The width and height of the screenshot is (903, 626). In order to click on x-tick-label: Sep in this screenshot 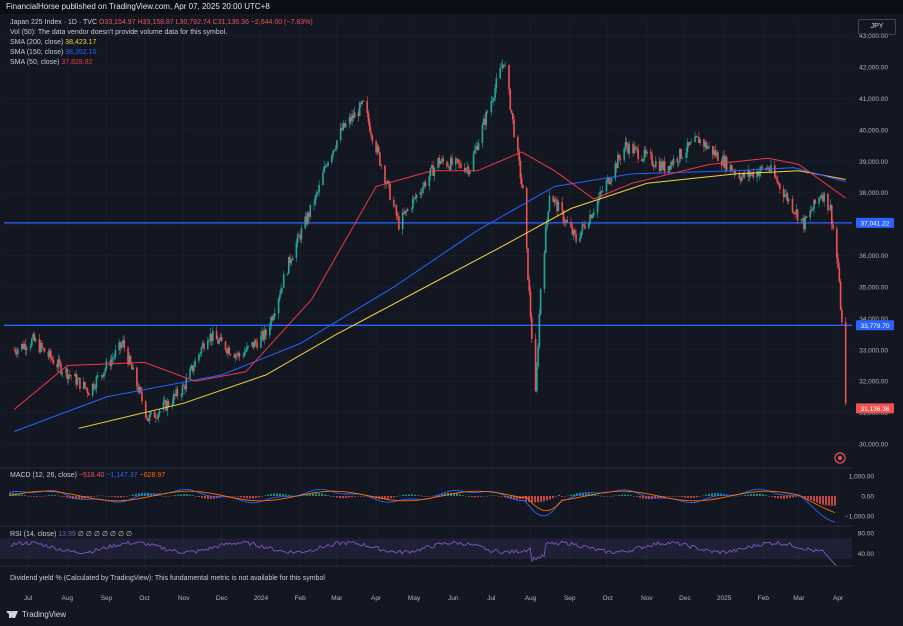, I will do `click(107, 598)`.